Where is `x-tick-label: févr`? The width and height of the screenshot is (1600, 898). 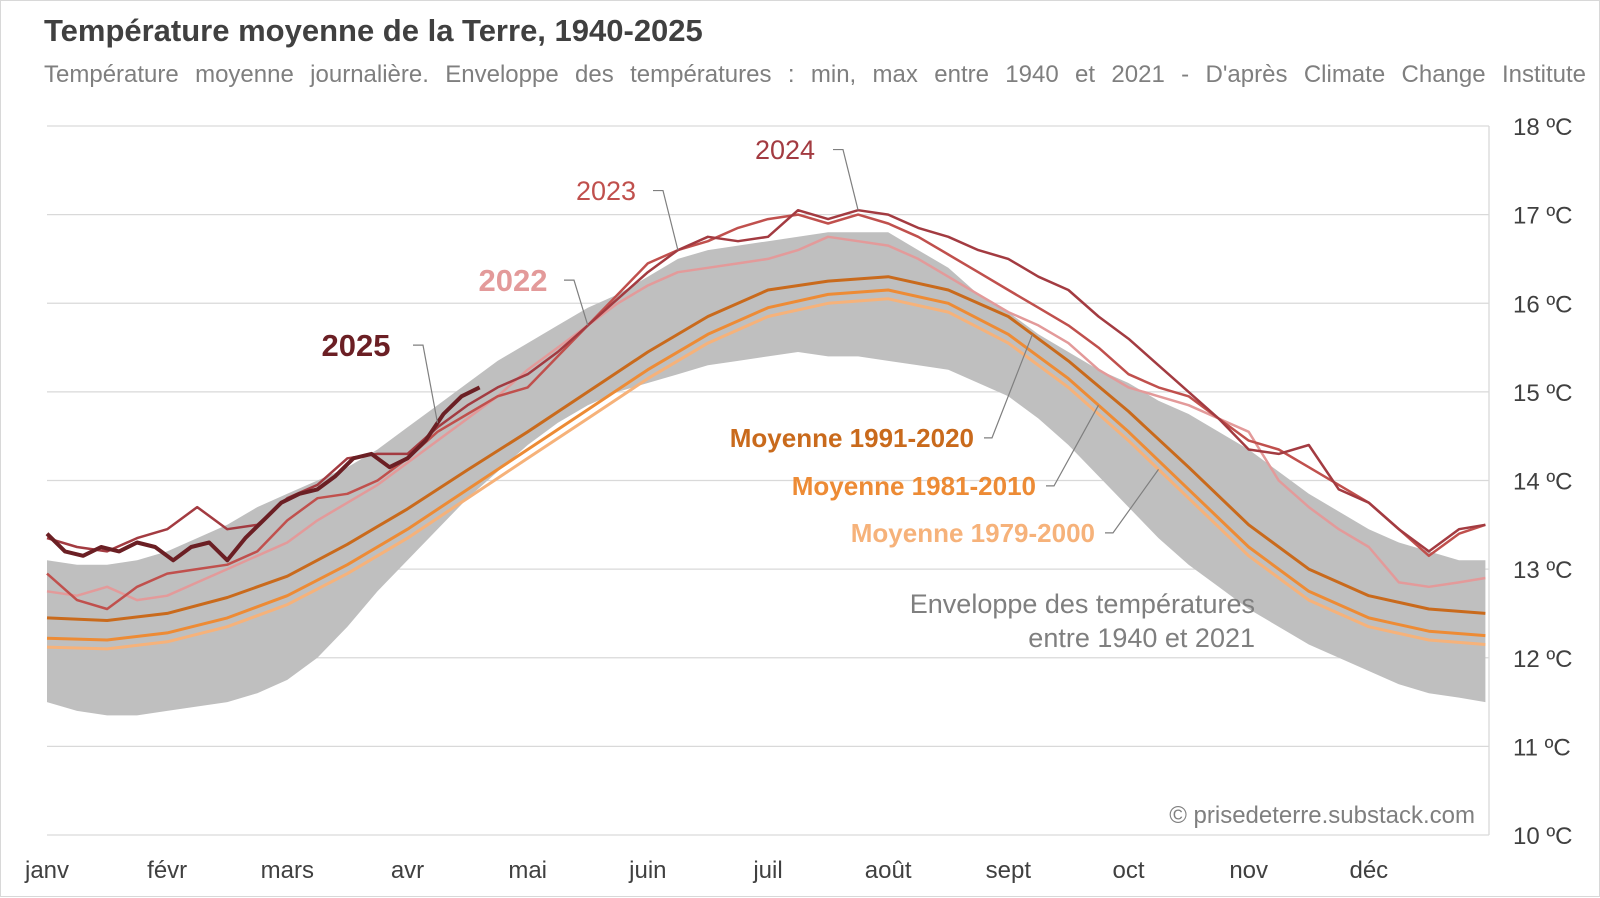
x-tick-label: févr is located at coordinates (167, 870).